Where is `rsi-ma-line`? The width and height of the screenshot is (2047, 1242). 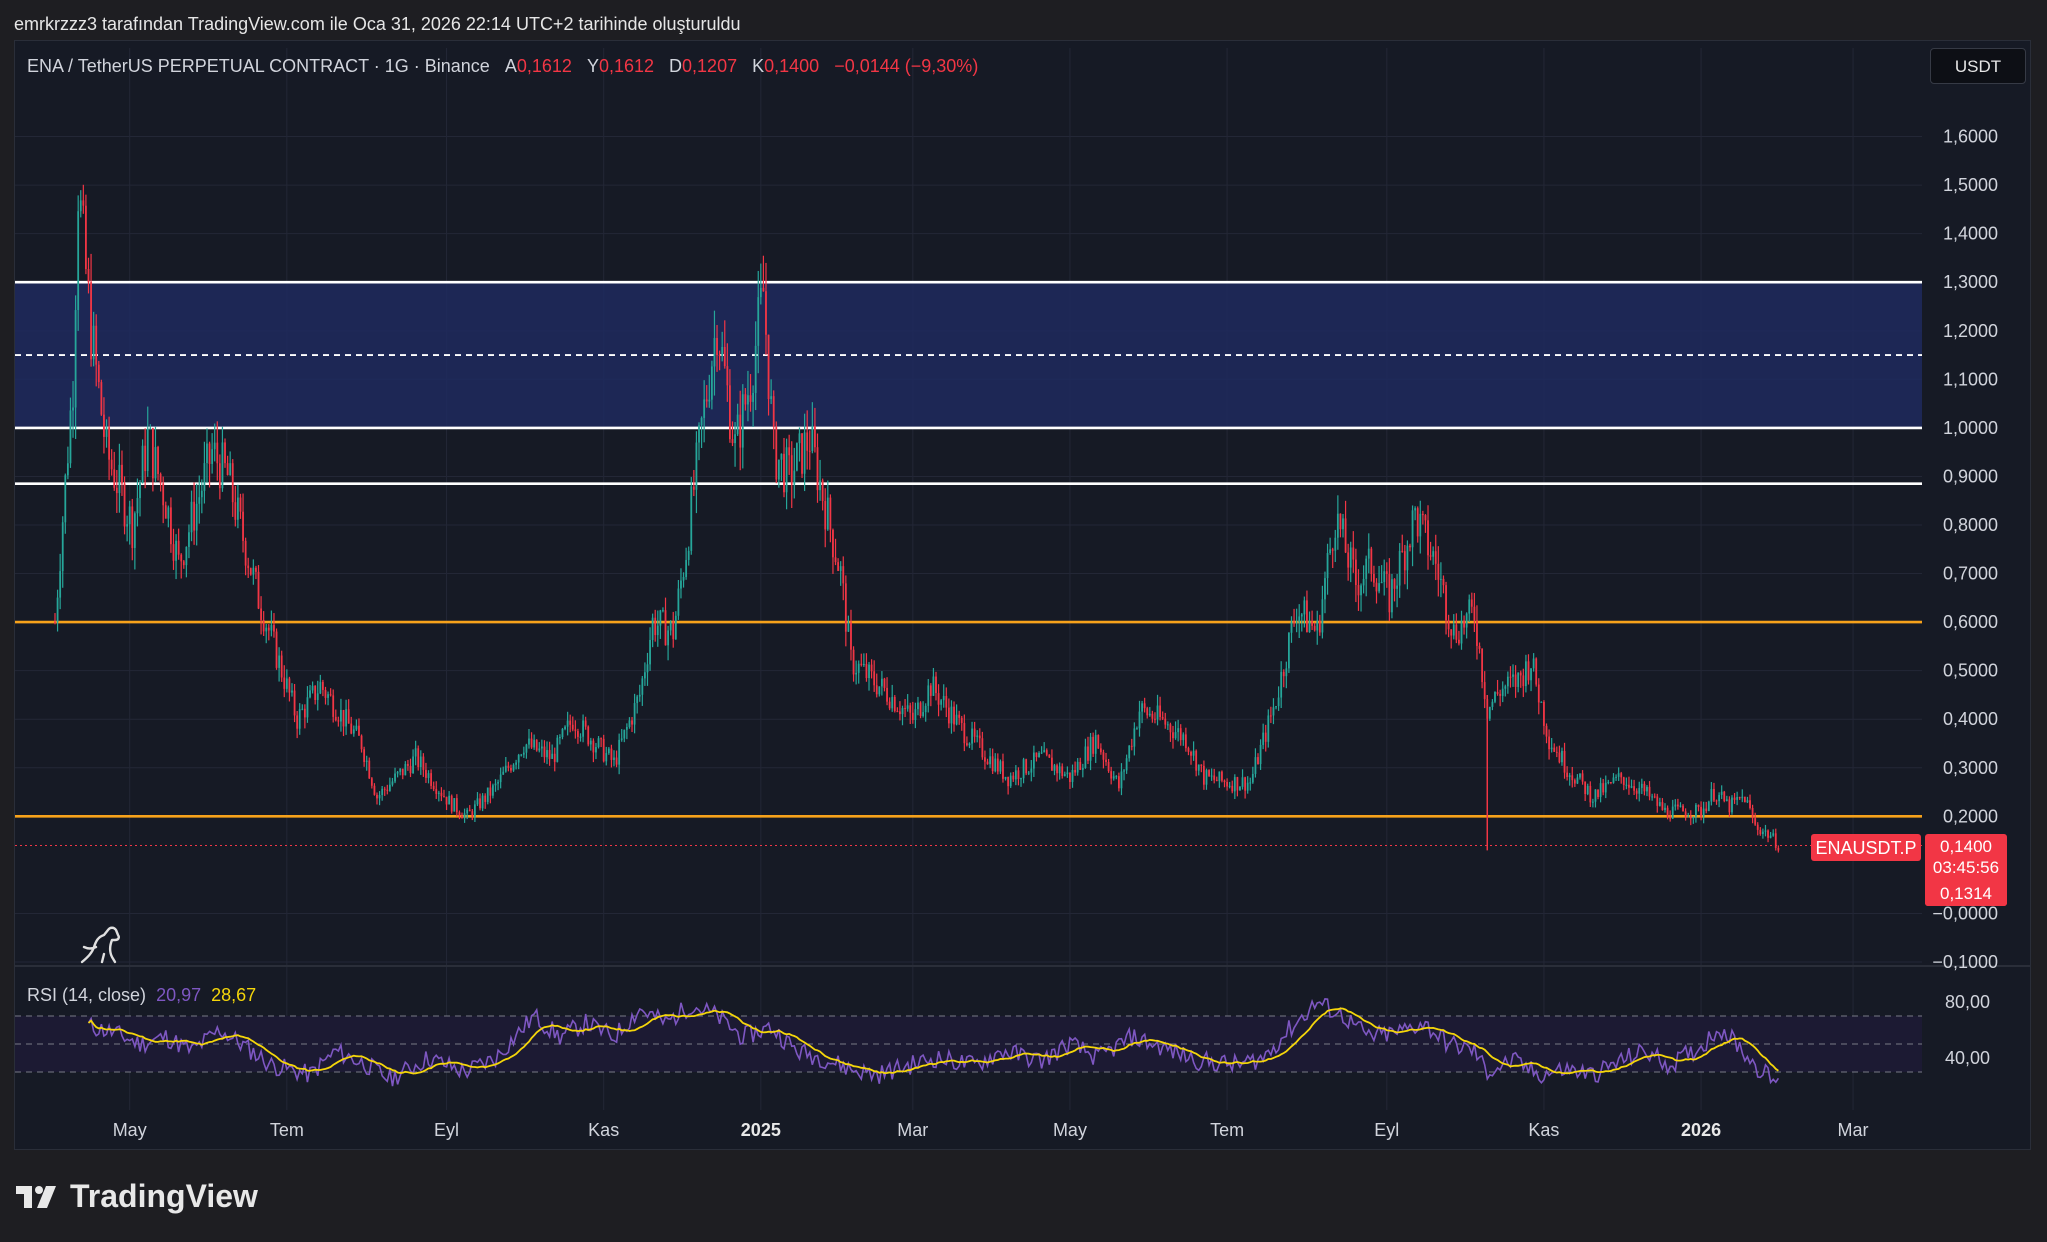 rsi-ma-line is located at coordinates (933, 1041).